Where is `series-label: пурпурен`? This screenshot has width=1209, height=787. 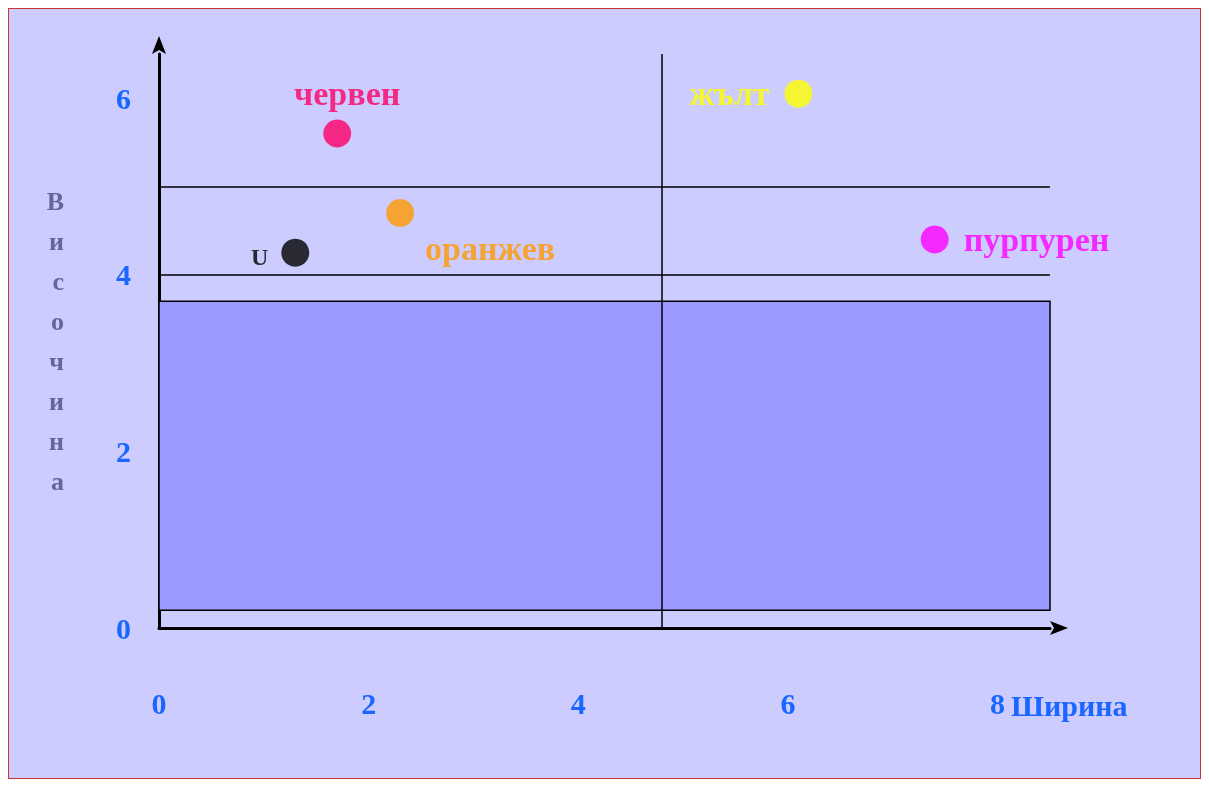
series-label: пурпурен is located at coordinates (1036, 239).